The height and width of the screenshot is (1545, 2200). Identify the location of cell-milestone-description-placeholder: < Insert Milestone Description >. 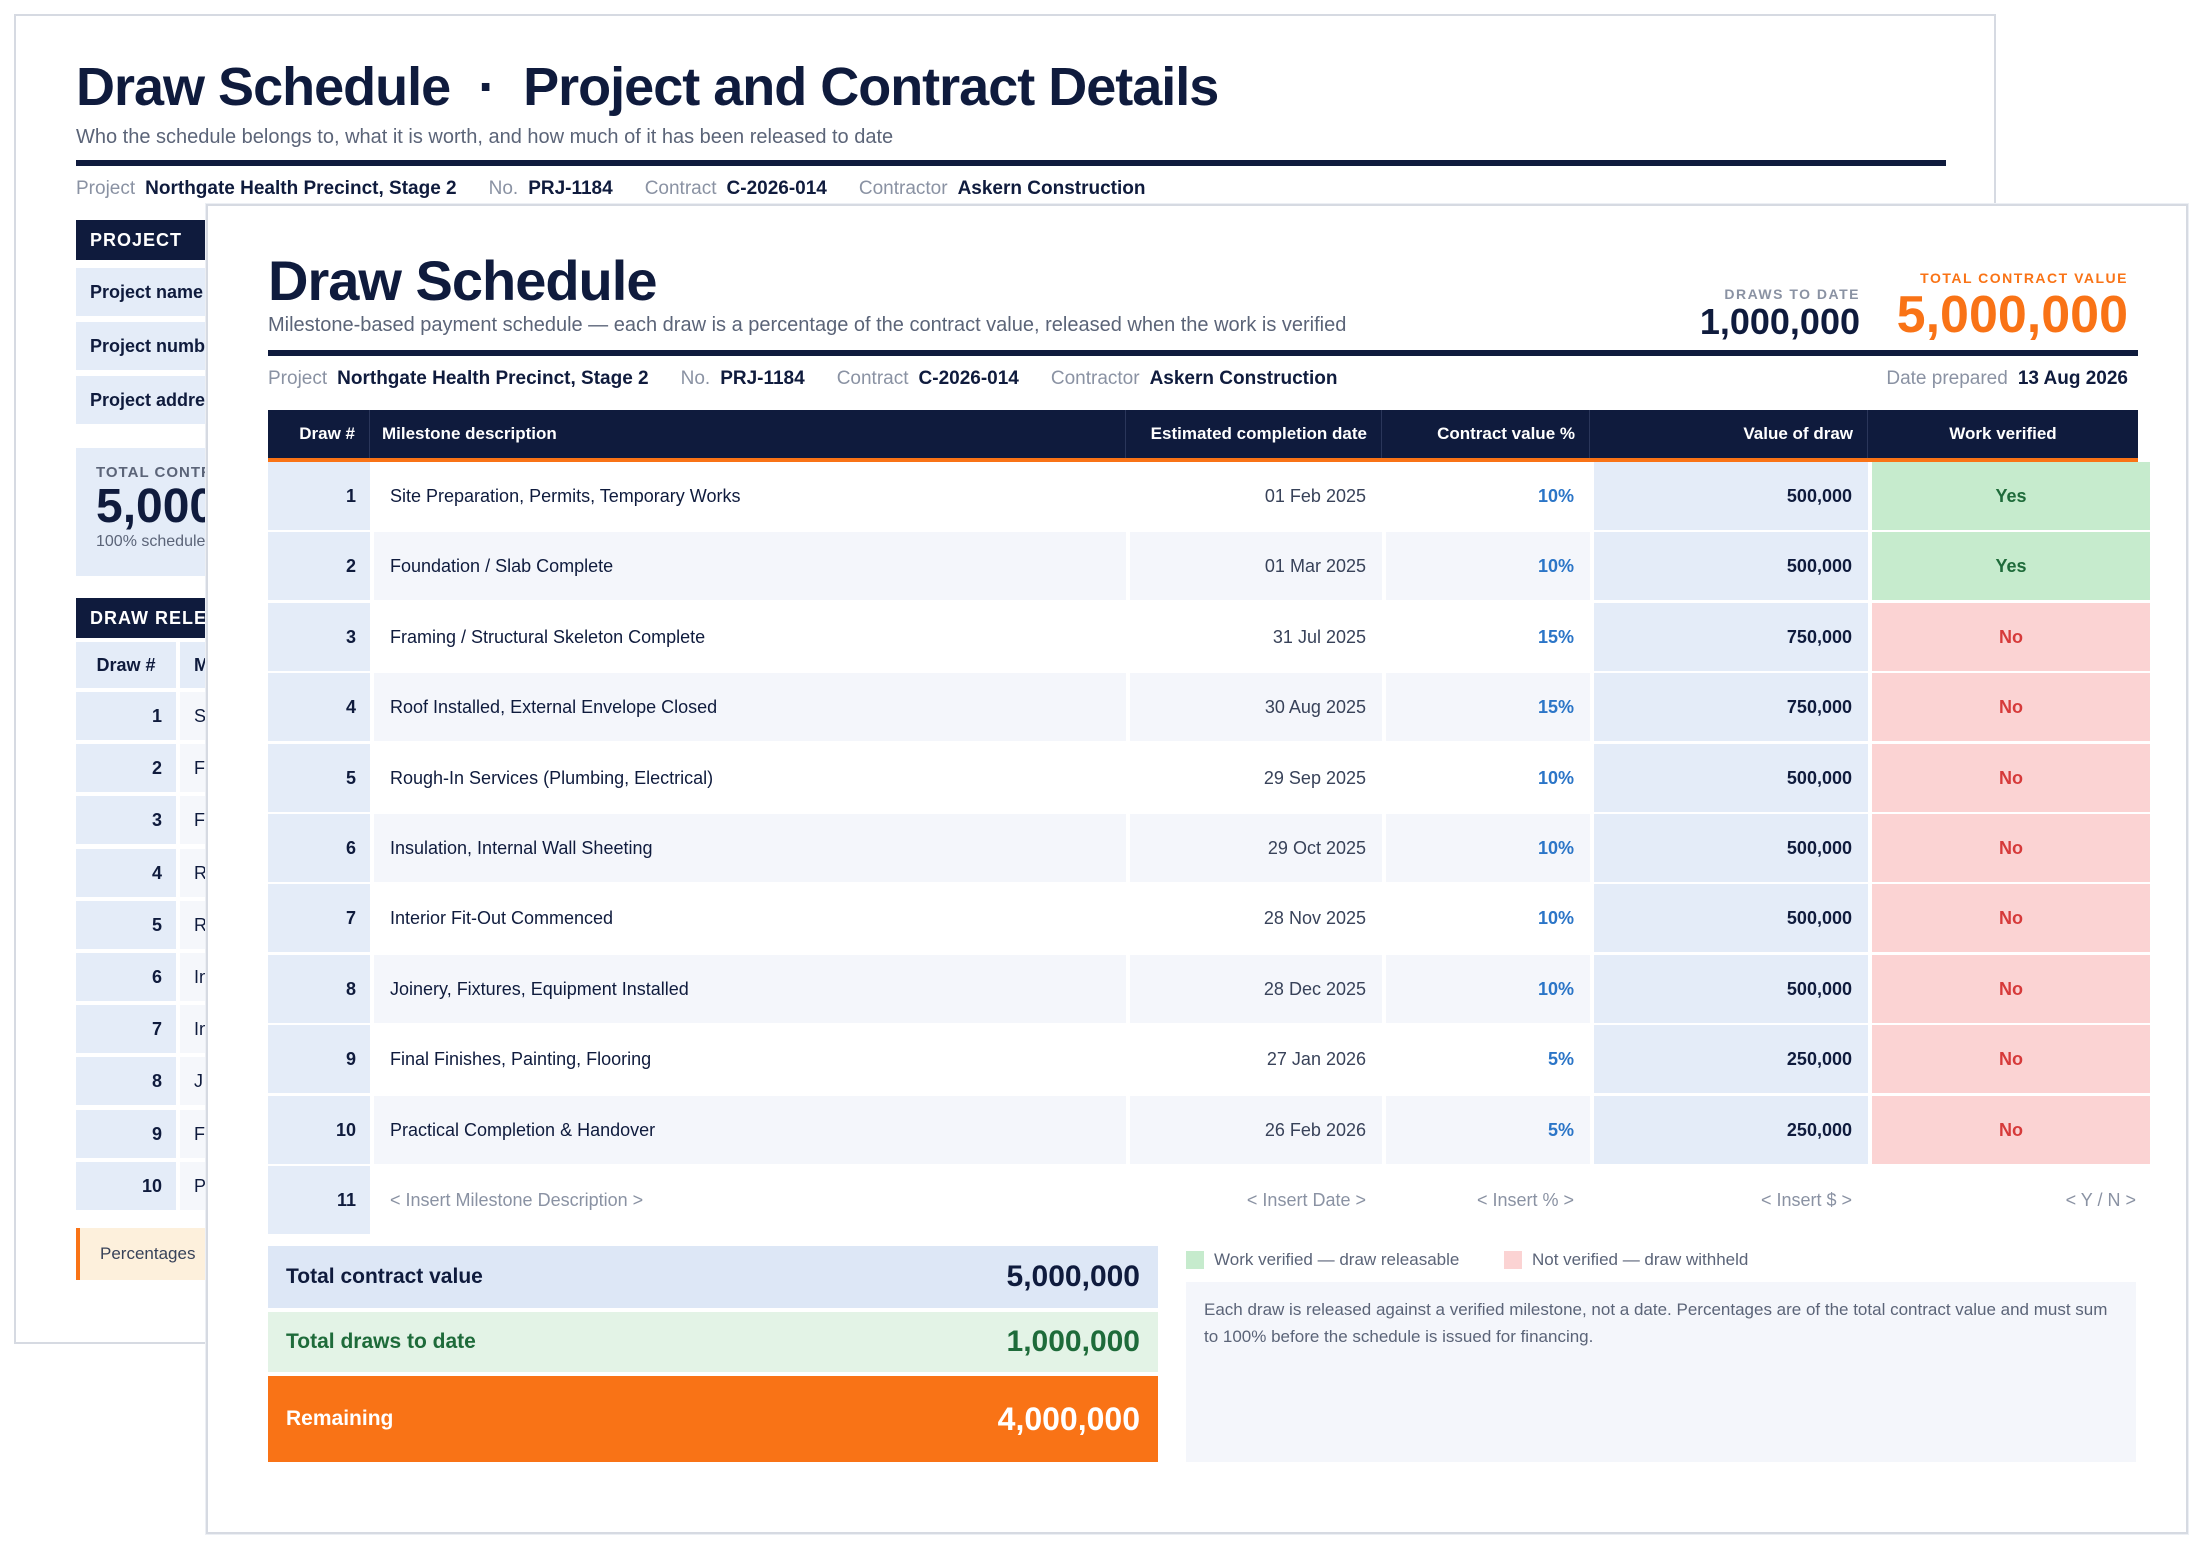
(517, 1200).